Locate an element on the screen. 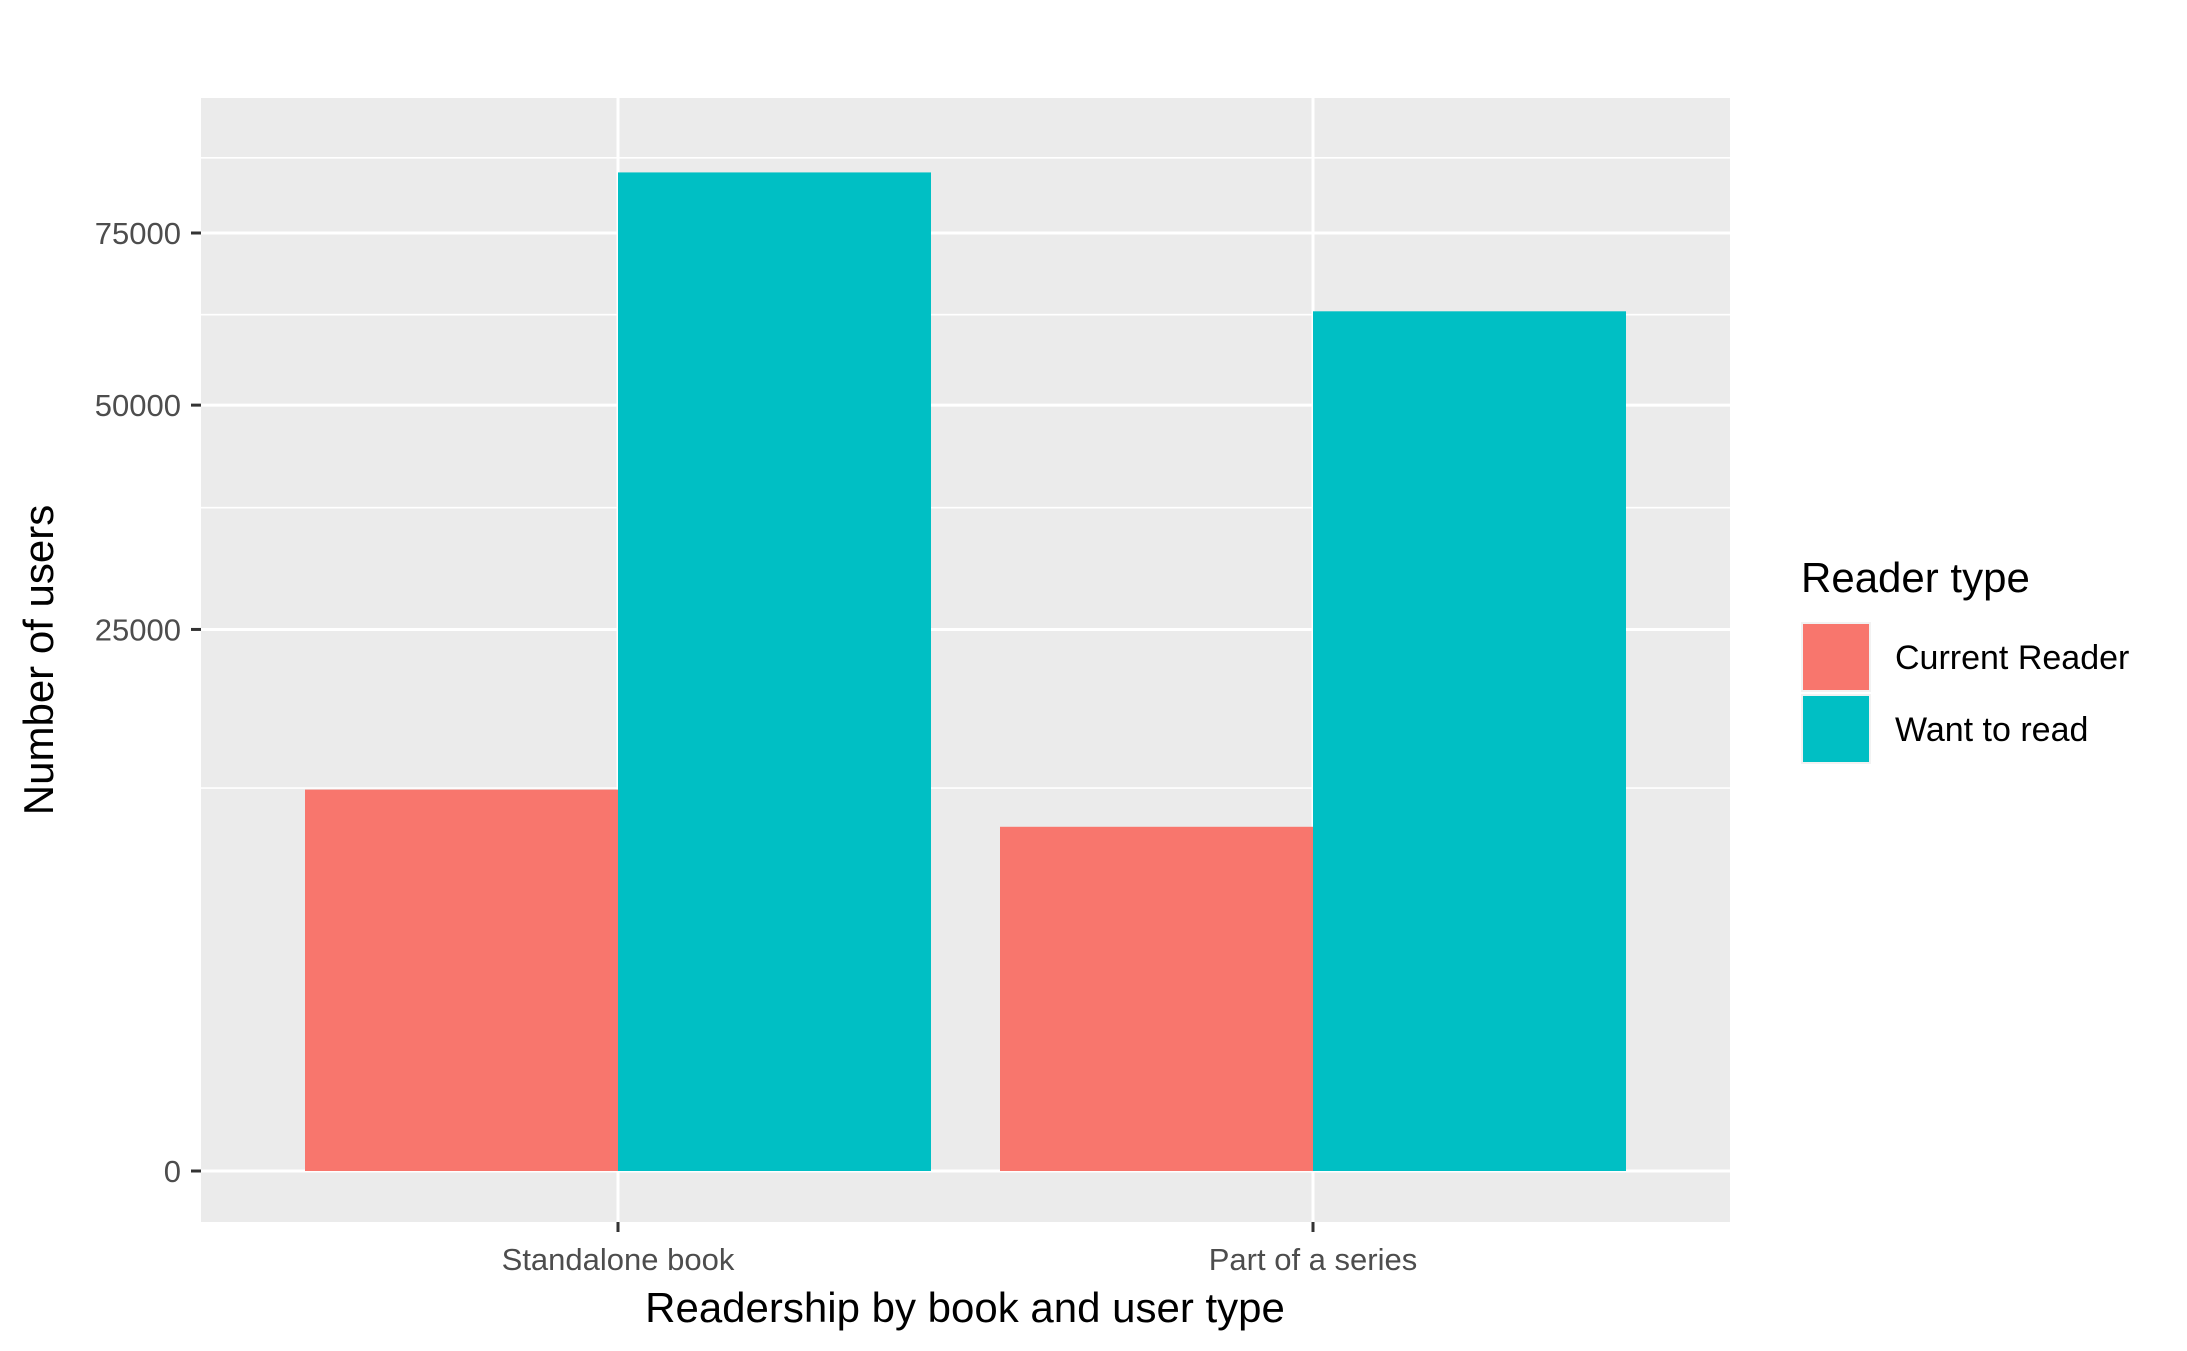  y-tick-label: 75000 is located at coordinates (138, 233).